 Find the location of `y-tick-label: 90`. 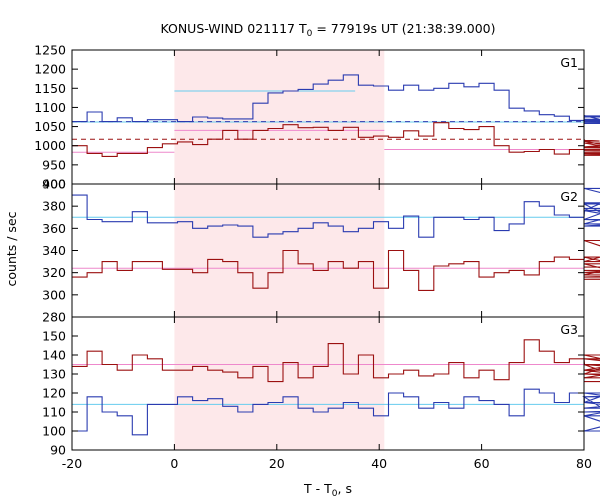

y-tick-label: 90 is located at coordinates (58, 450).